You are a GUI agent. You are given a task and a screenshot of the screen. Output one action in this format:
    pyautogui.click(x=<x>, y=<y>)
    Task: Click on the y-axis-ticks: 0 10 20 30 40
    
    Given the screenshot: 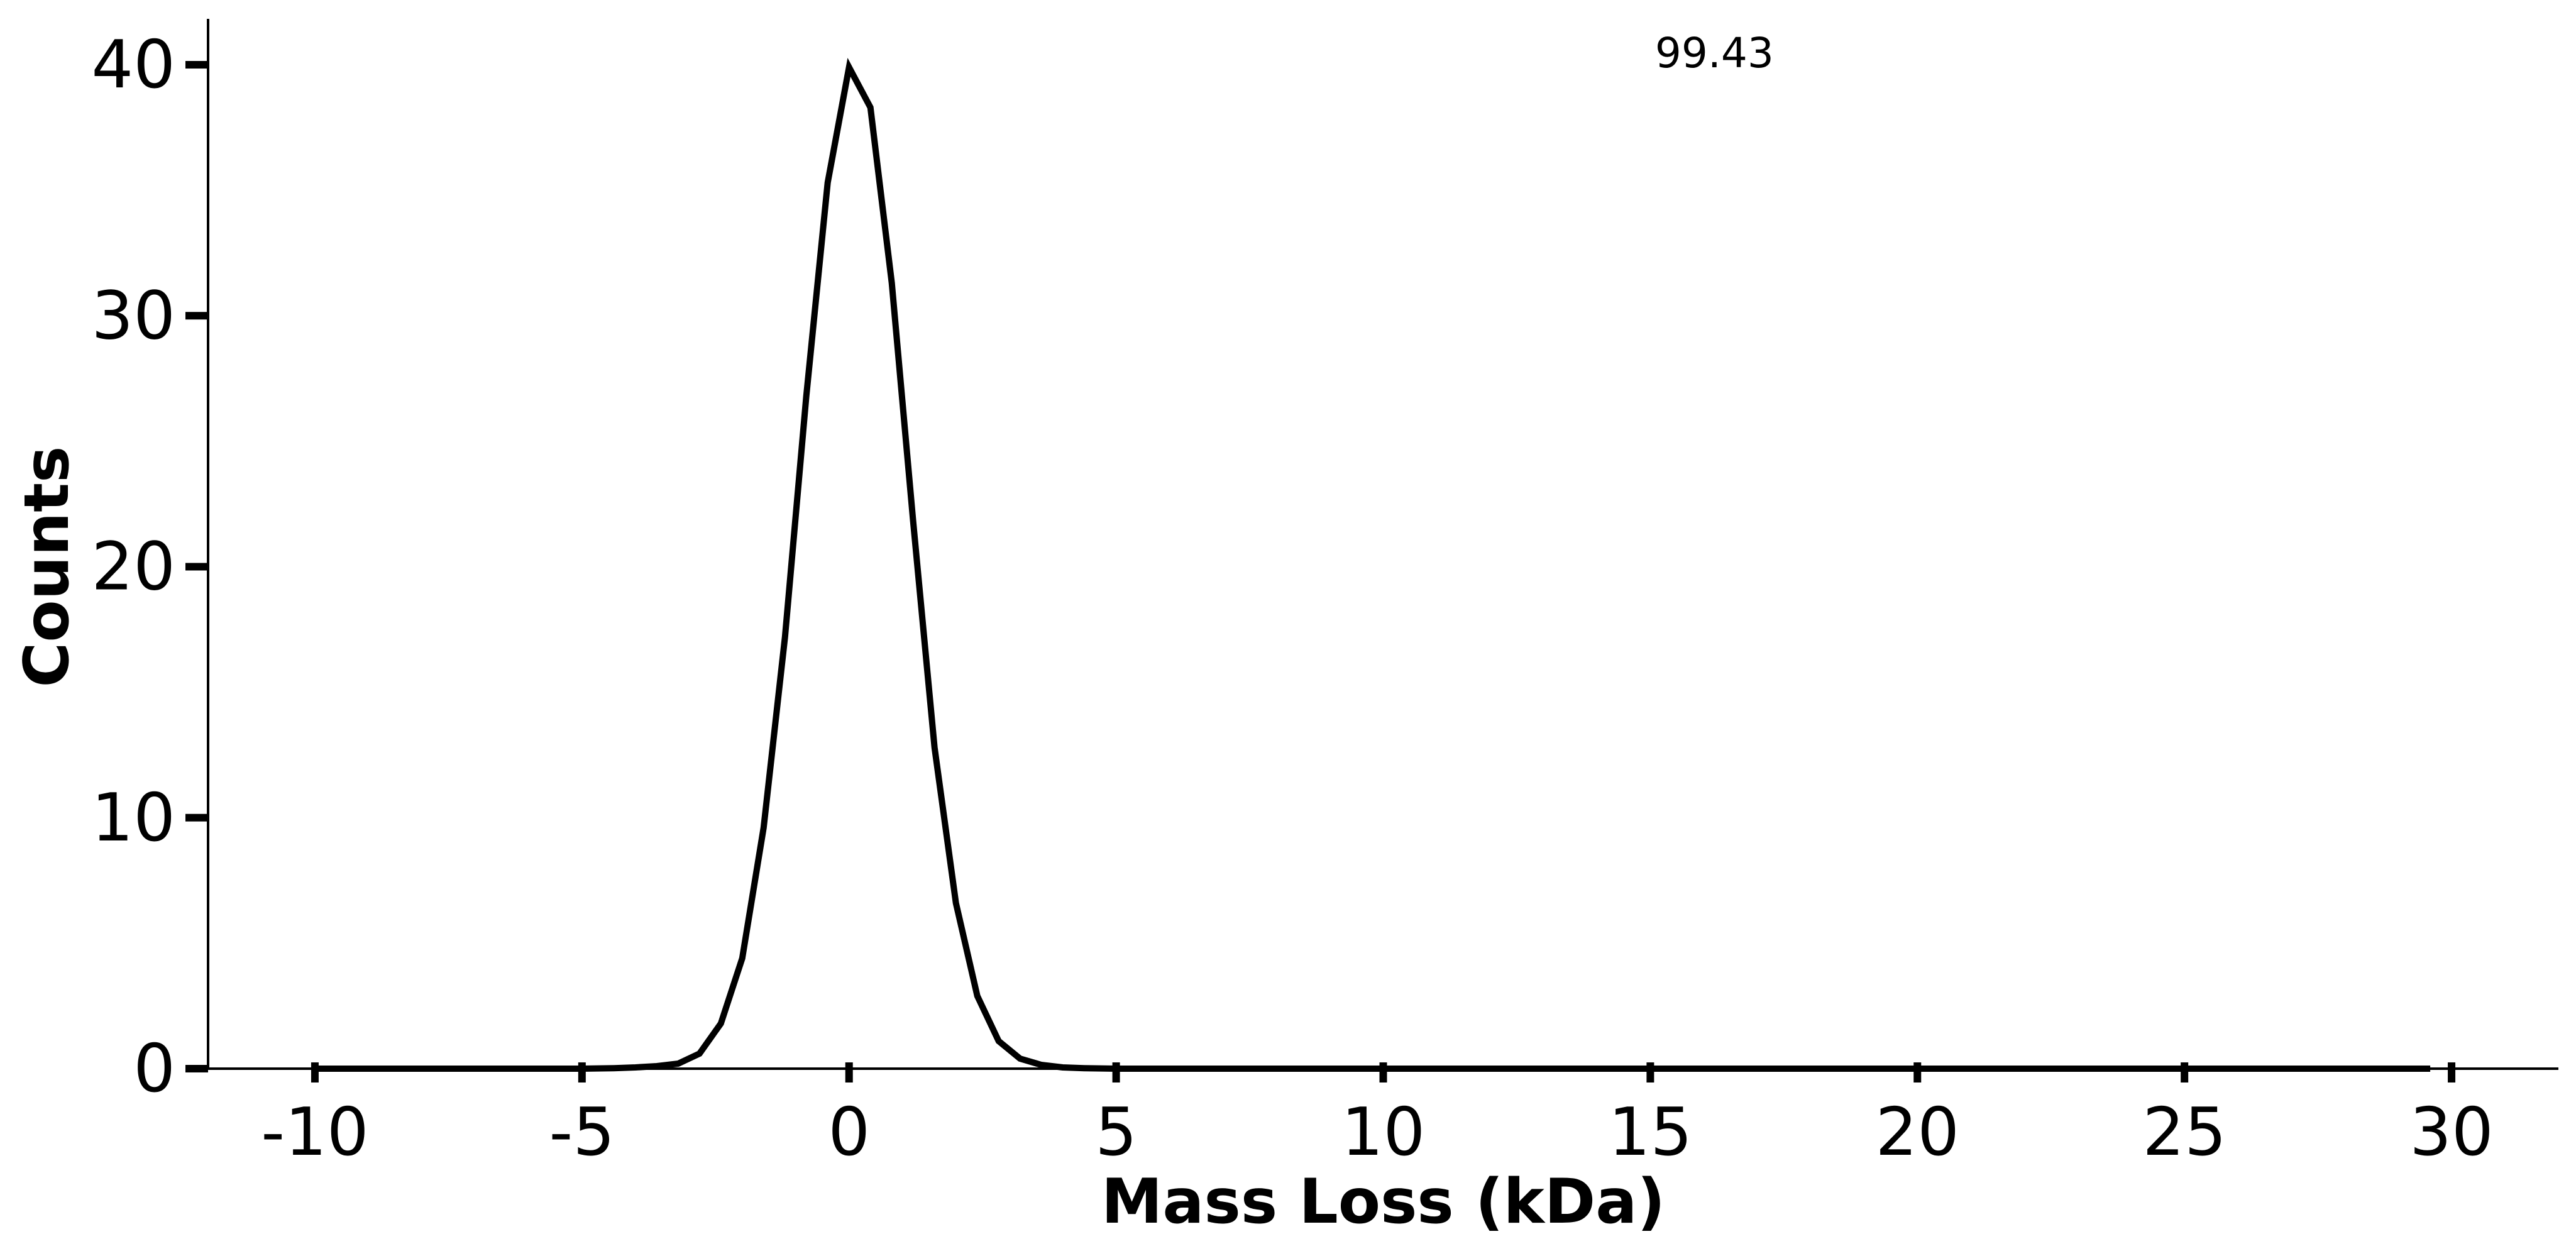 What is the action you would take?
    pyautogui.click(x=150, y=567)
    